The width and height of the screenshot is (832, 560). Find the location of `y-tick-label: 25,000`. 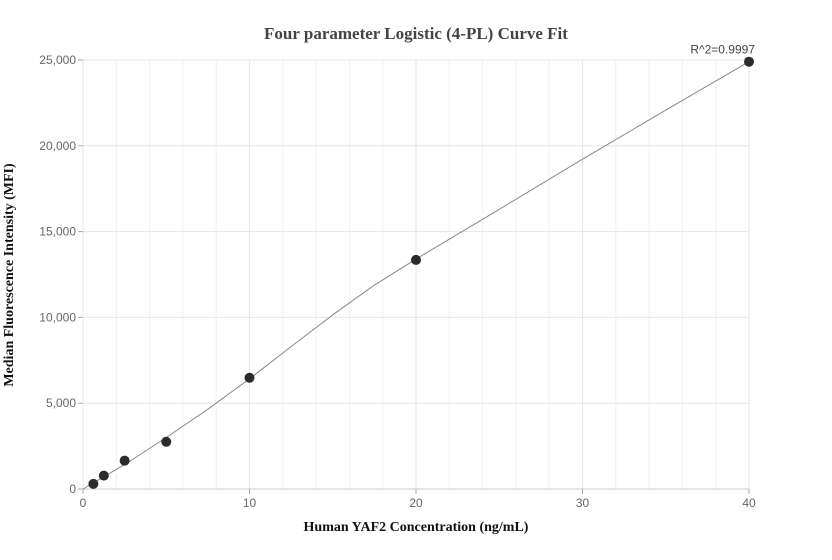

y-tick-label: 25,000 is located at coordinates (57, 60).